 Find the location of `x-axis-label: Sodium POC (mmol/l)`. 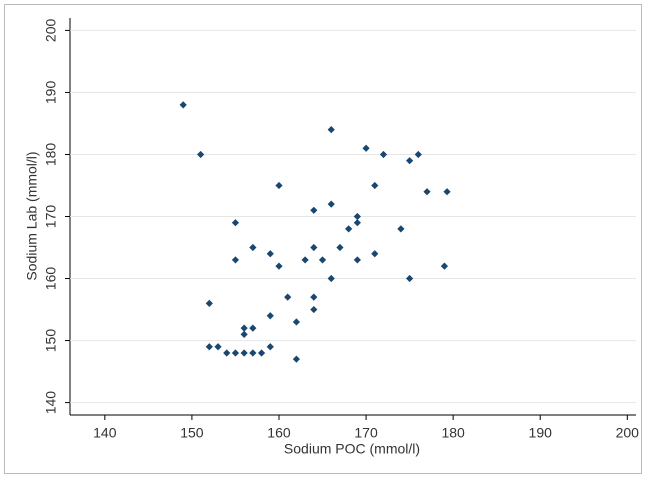

x-axis-label: Sodium POC (mmol/l) is located at coordinates (352, 449).